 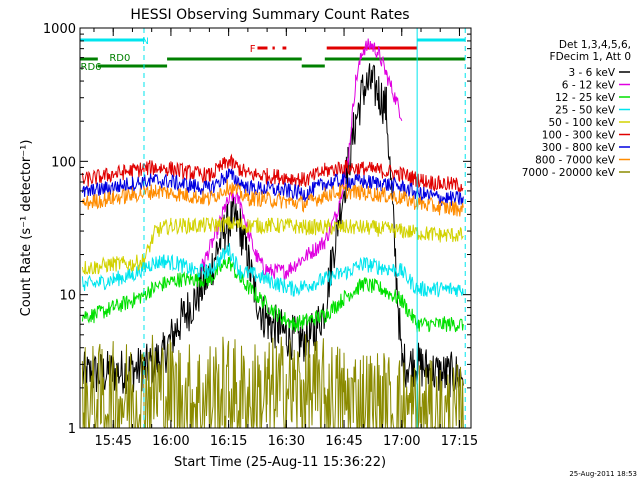 What do you see at coordinates (273, 55) in the screenshot?
I see `flag-bars: N F RD0 RD6` at bounding box center [273, 55].